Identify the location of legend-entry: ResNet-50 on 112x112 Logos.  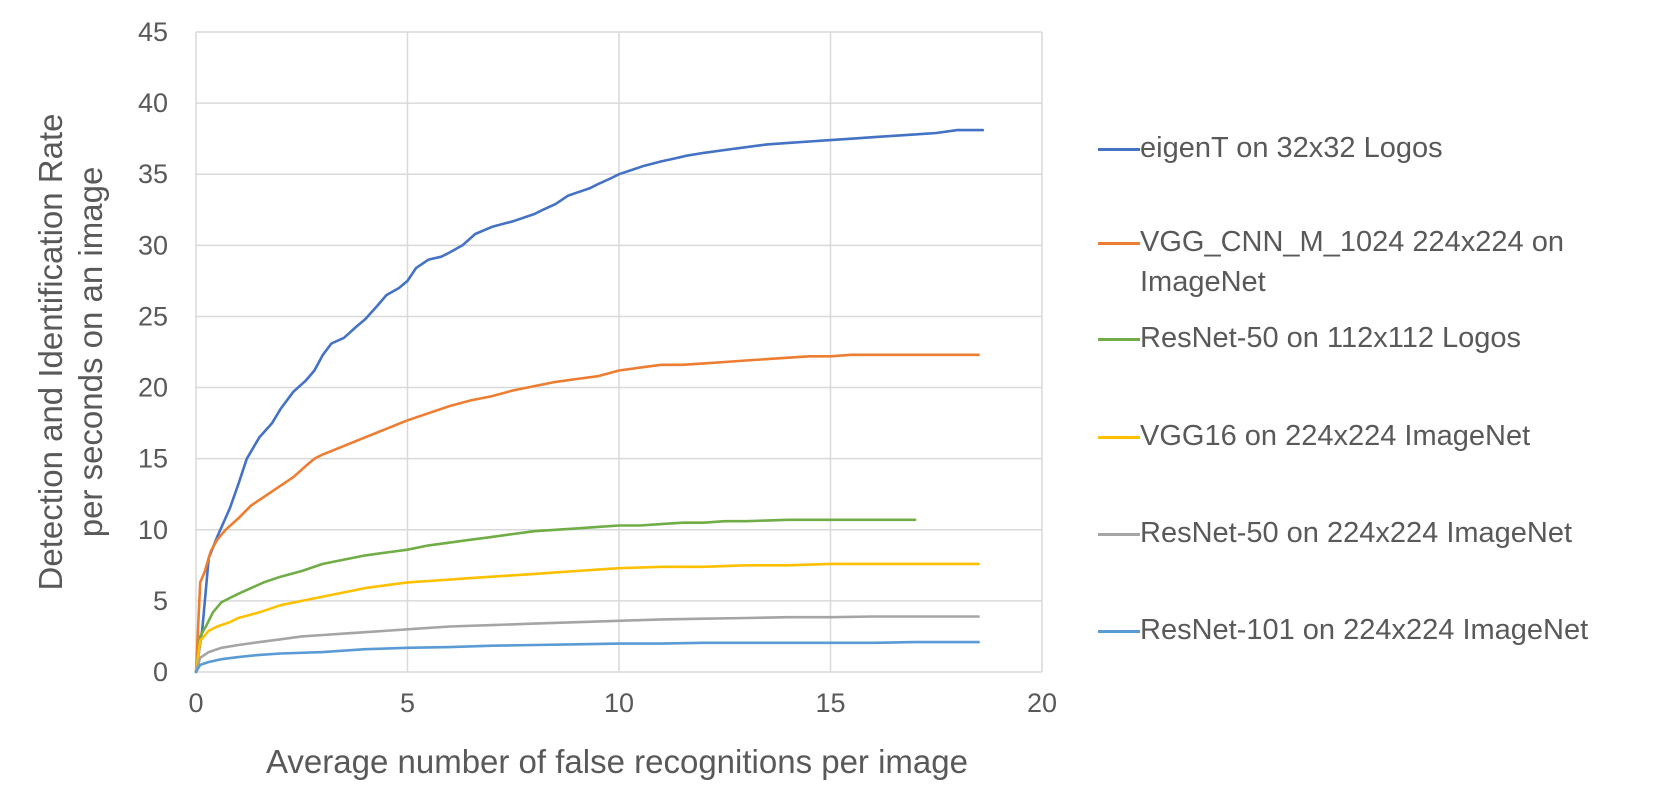
(1369, 340).